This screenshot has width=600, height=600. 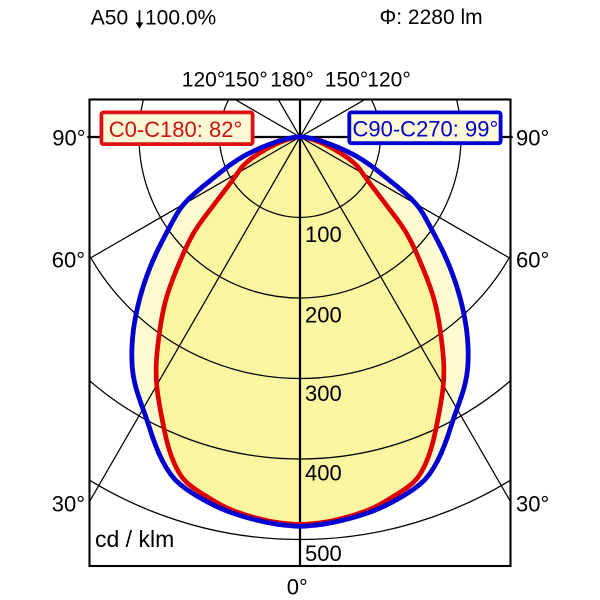 What do you see at coordinates (323, 234) in the screenshot?
I see `svg-text: 100` at bounding box center [323, 234].